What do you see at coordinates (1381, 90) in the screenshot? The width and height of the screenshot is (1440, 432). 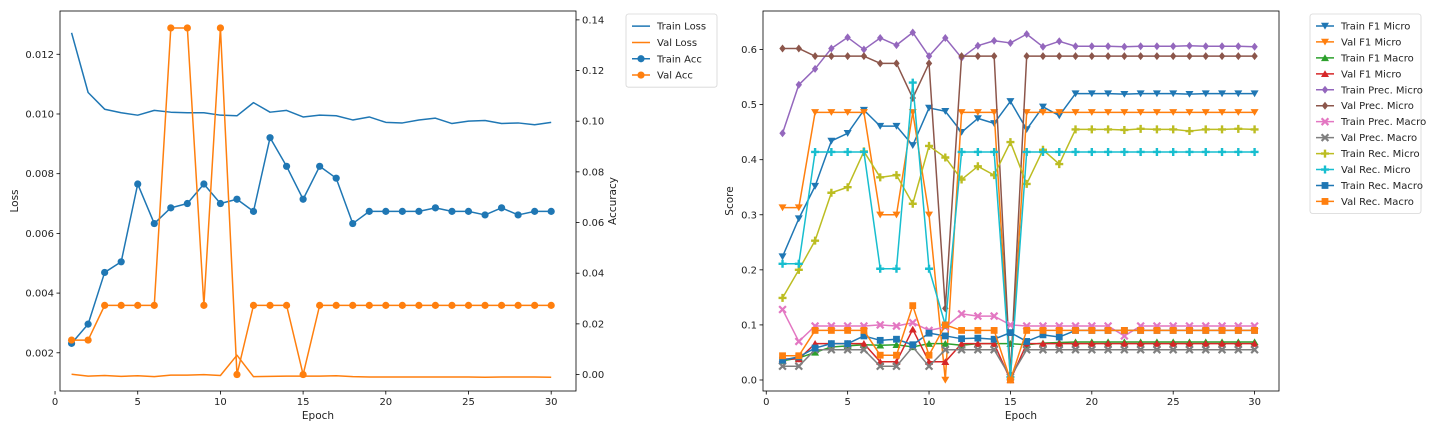 I see `legend-label: Train Prec. Micro` at bounding box center [1381, 90].